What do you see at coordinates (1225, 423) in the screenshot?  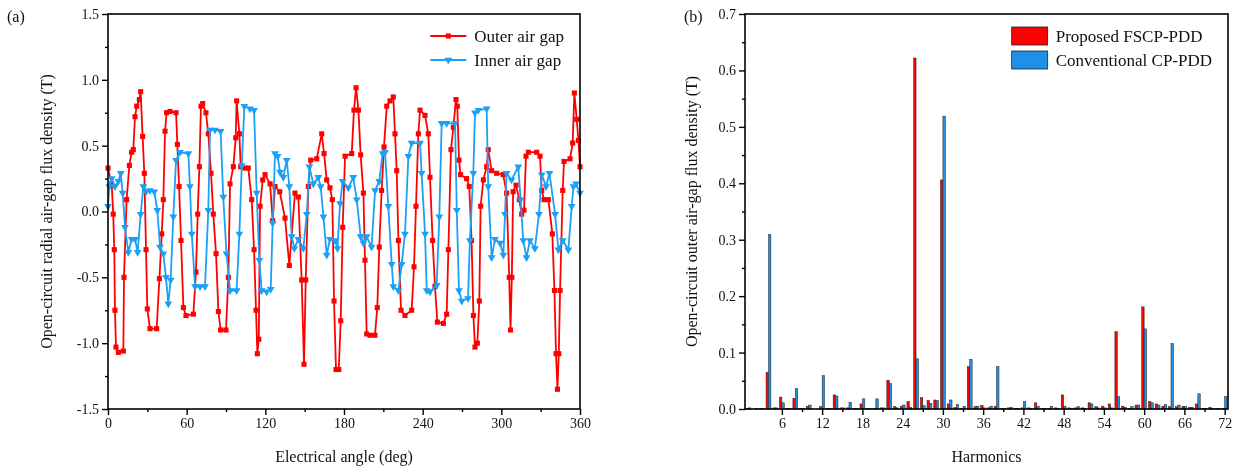 I see `x-tick-label: 72` at bounding box center [1225, 423].